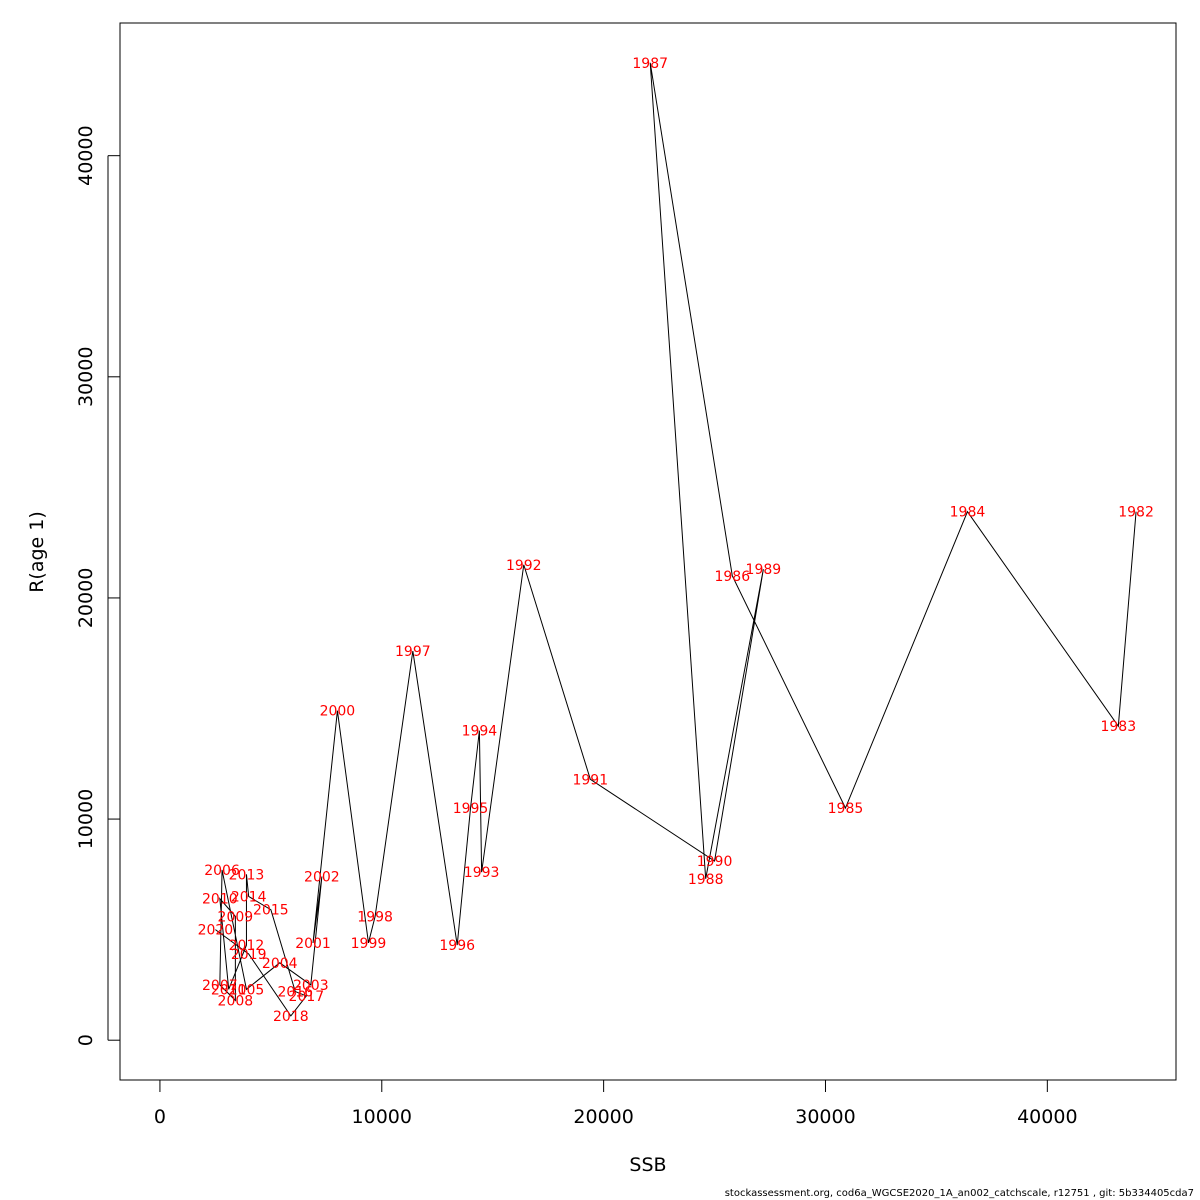 The width and height of the screenshot is (1200, 1200). Describe the element at coordinates (220, 900) in the screenshot. I see `point-label-2010: 2010` at that location.